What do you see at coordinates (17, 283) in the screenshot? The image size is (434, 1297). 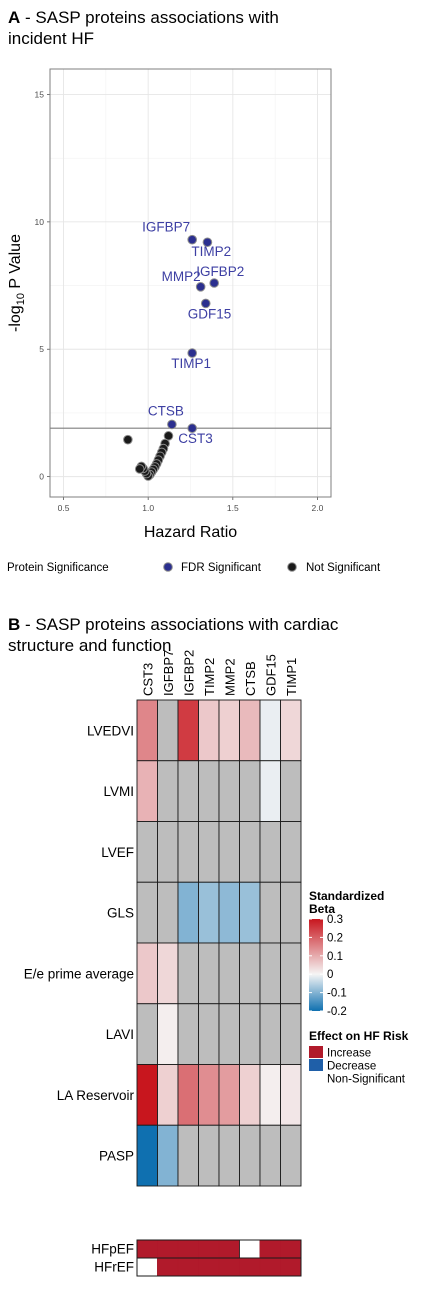 I see `y-axis-title: -log10 P Value` at bounding box center [17, 283].